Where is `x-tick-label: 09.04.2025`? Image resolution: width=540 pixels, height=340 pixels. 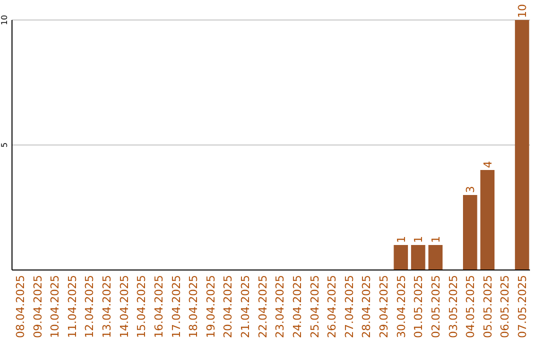 x-tick-label: 09.04.2025 is located at coordinates (37, 306).